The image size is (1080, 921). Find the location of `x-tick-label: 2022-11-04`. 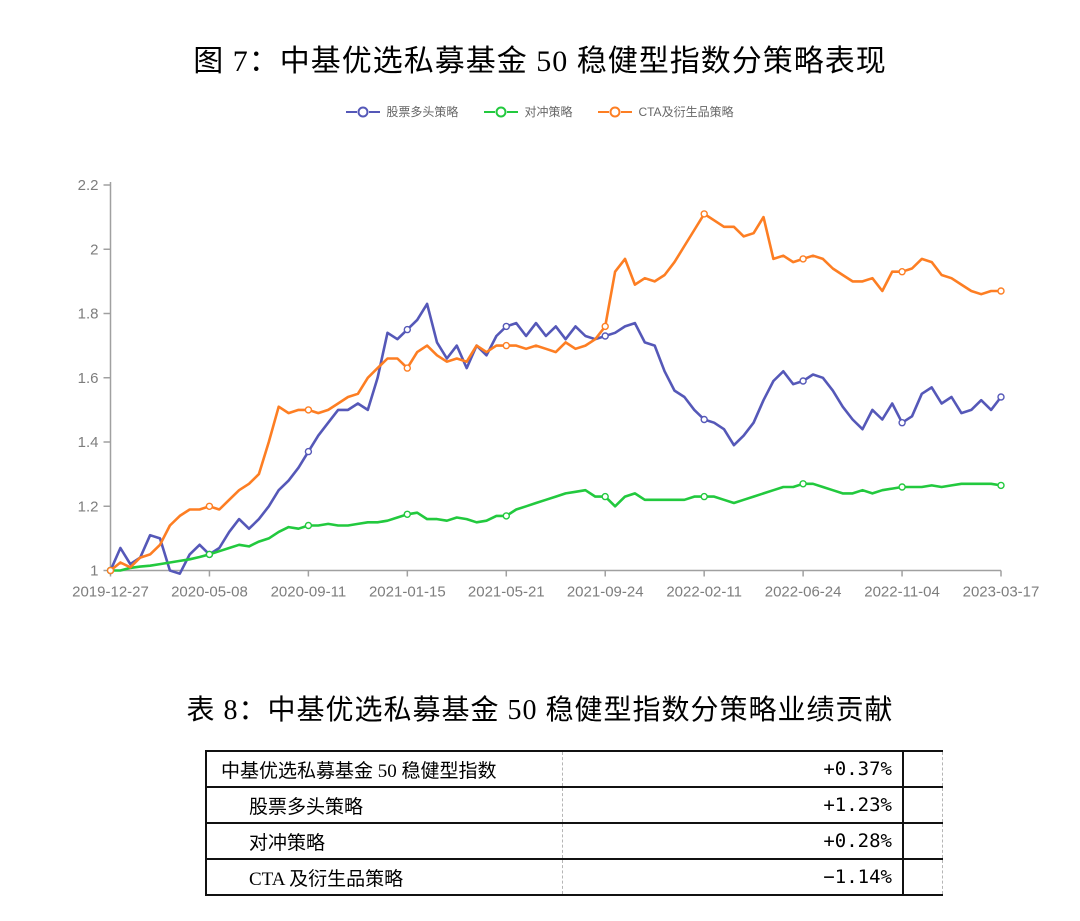

x-tick-label: 2022-11-04 is located at coordinates (902, 592).